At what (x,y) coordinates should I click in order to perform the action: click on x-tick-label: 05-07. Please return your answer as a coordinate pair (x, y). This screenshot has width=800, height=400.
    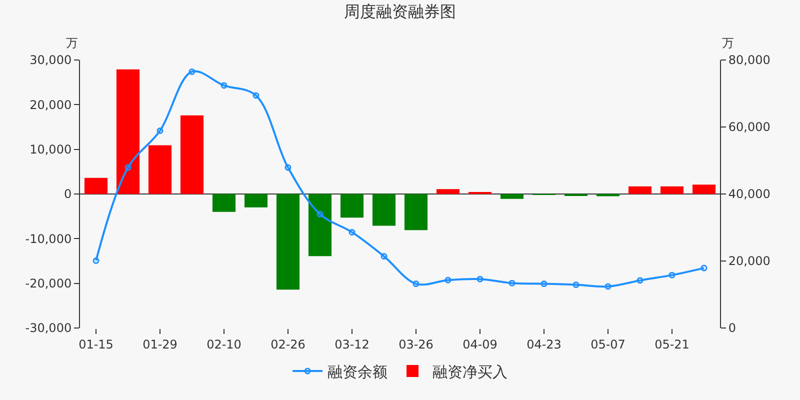
    Looking at the image, I should click on (608, 344).